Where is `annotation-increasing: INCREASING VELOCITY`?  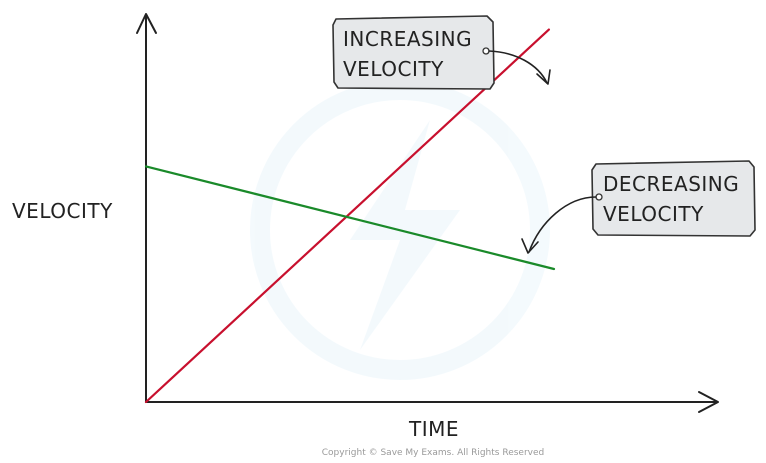 annotation-increasing: INCREASING VELOCITY is located at coordinates (441, 52).